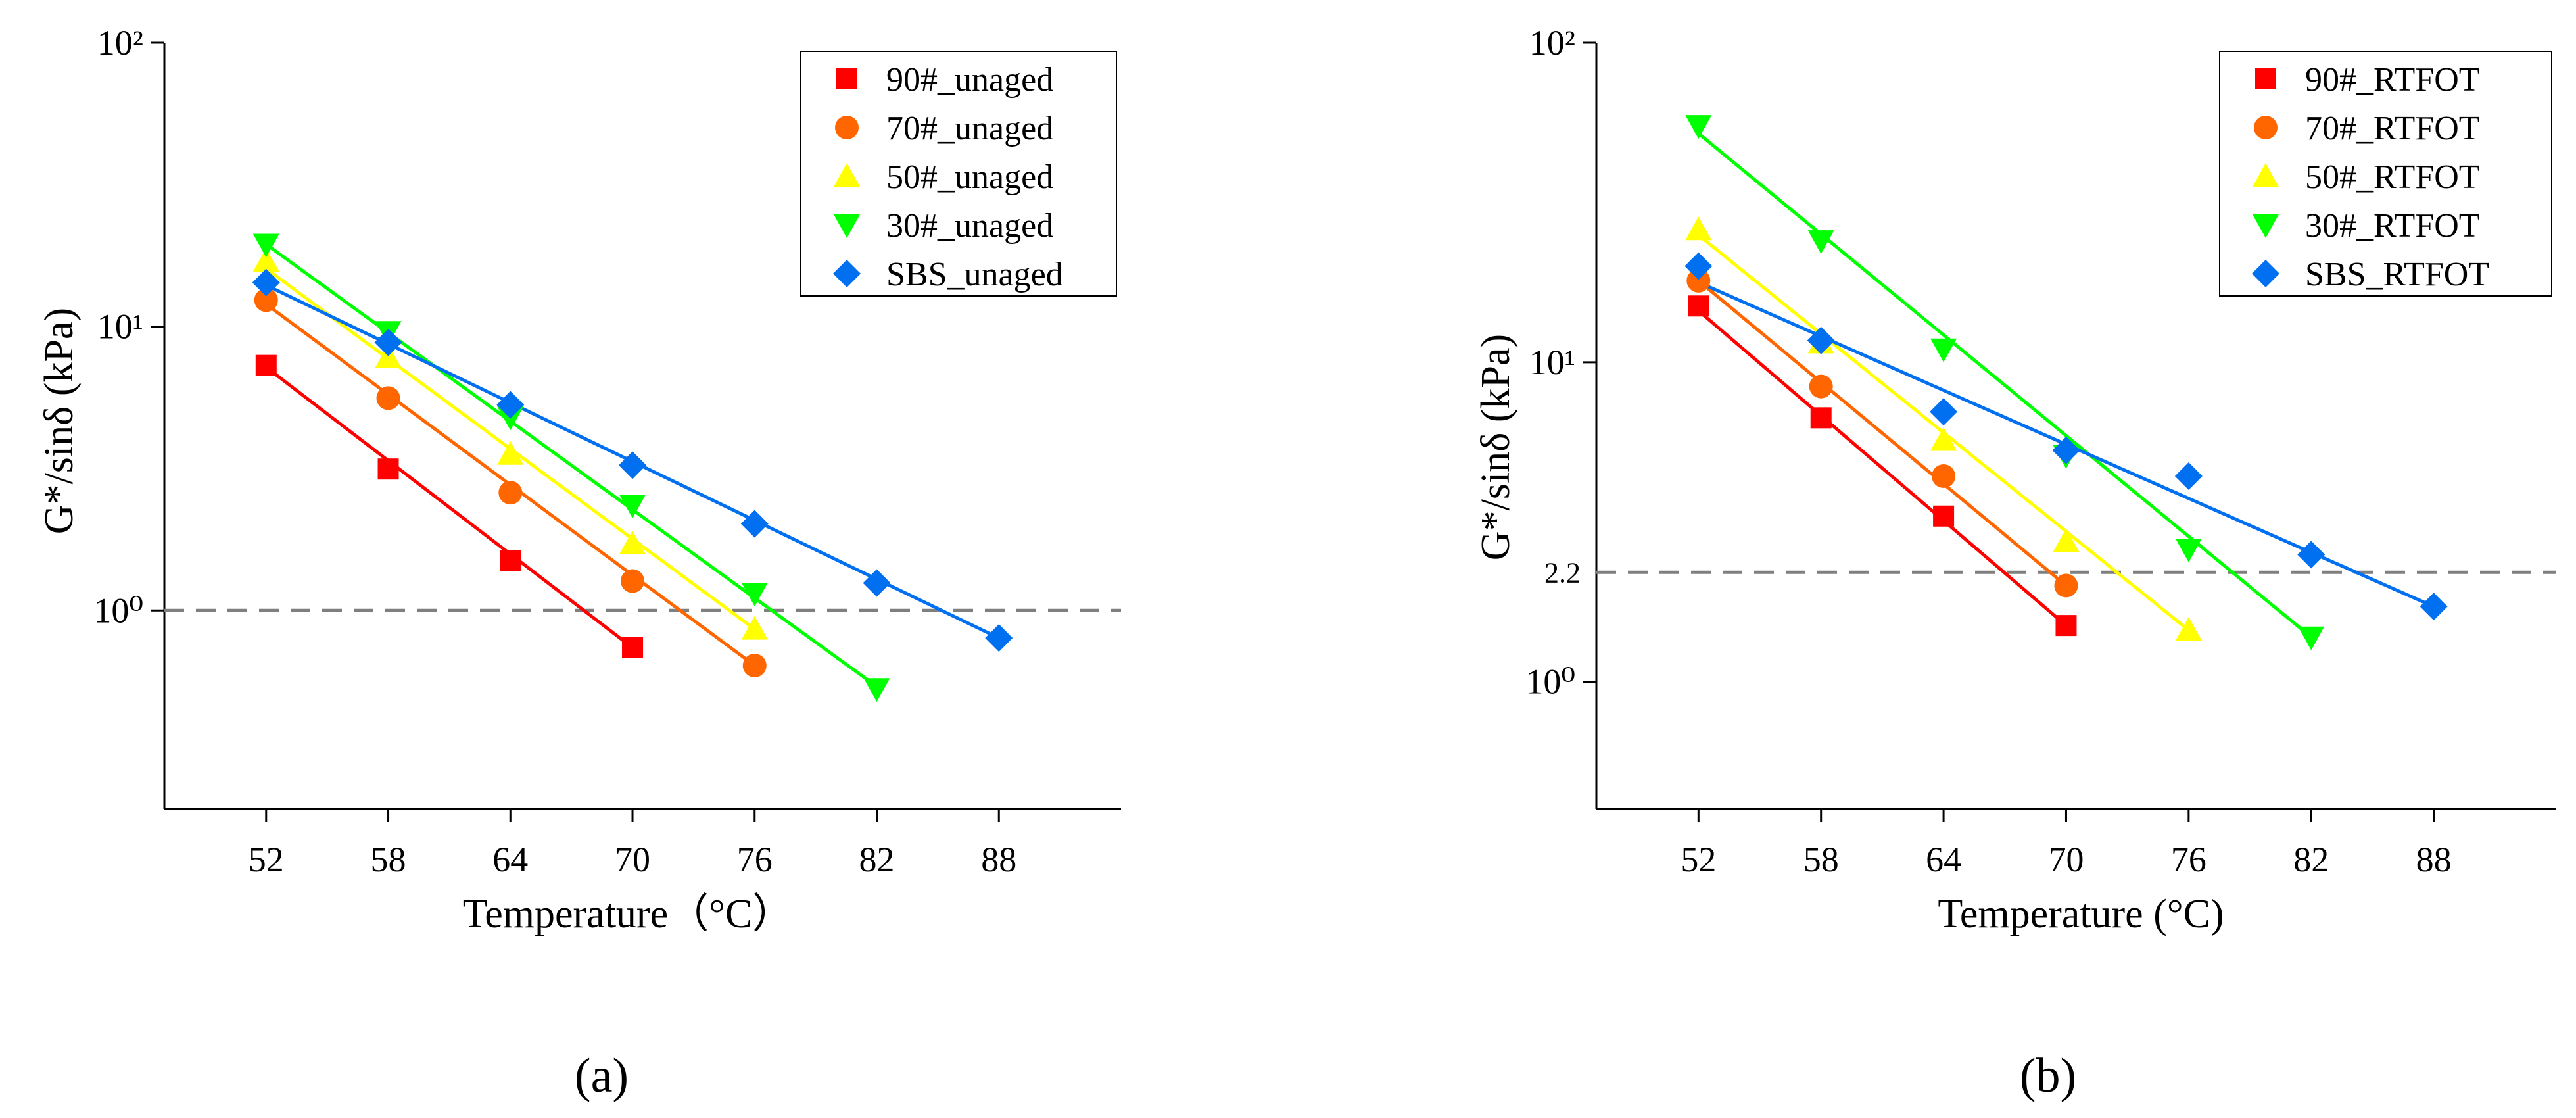 Image resolution: width=2576 pixels, height=1118 pixels. I want to click on legend-label: 70#_RTFOT, so click(2393, 128).